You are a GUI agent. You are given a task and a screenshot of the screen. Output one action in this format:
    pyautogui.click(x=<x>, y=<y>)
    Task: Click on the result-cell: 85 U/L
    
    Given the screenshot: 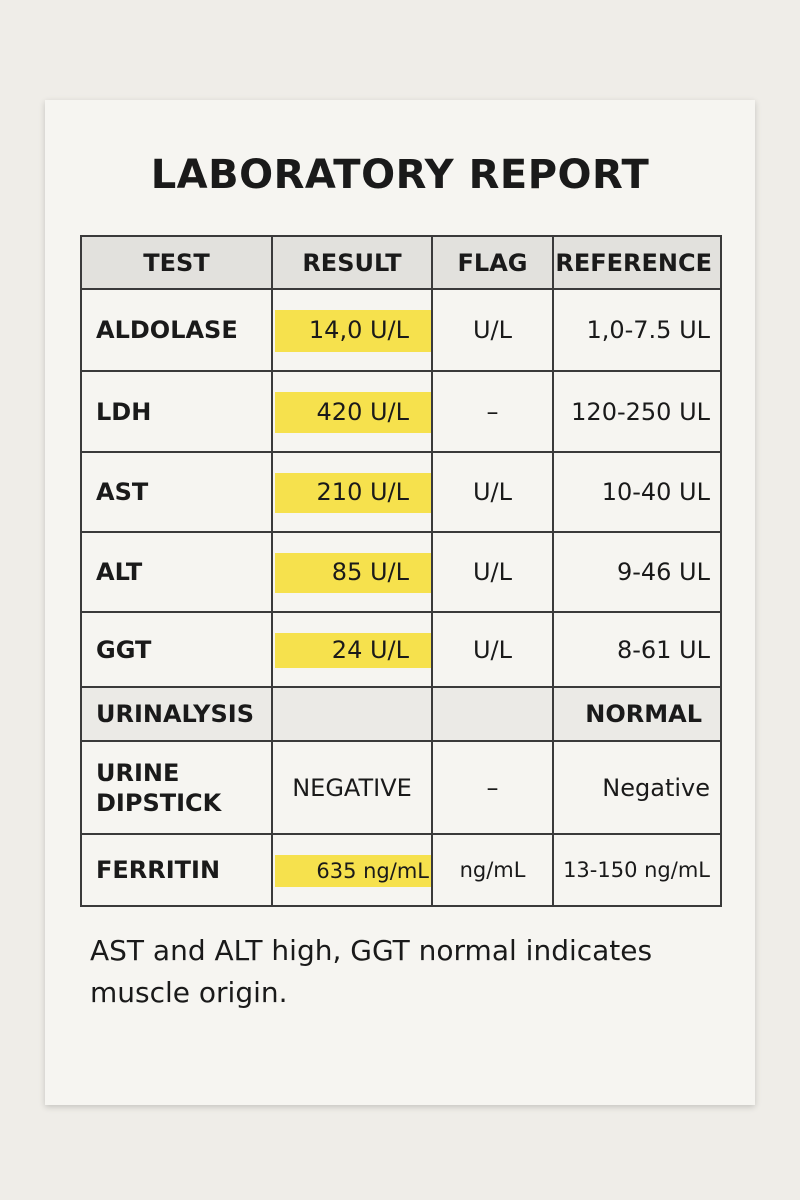 What is the action you would take?
    pyautogui.click(x=352, y=572)
    